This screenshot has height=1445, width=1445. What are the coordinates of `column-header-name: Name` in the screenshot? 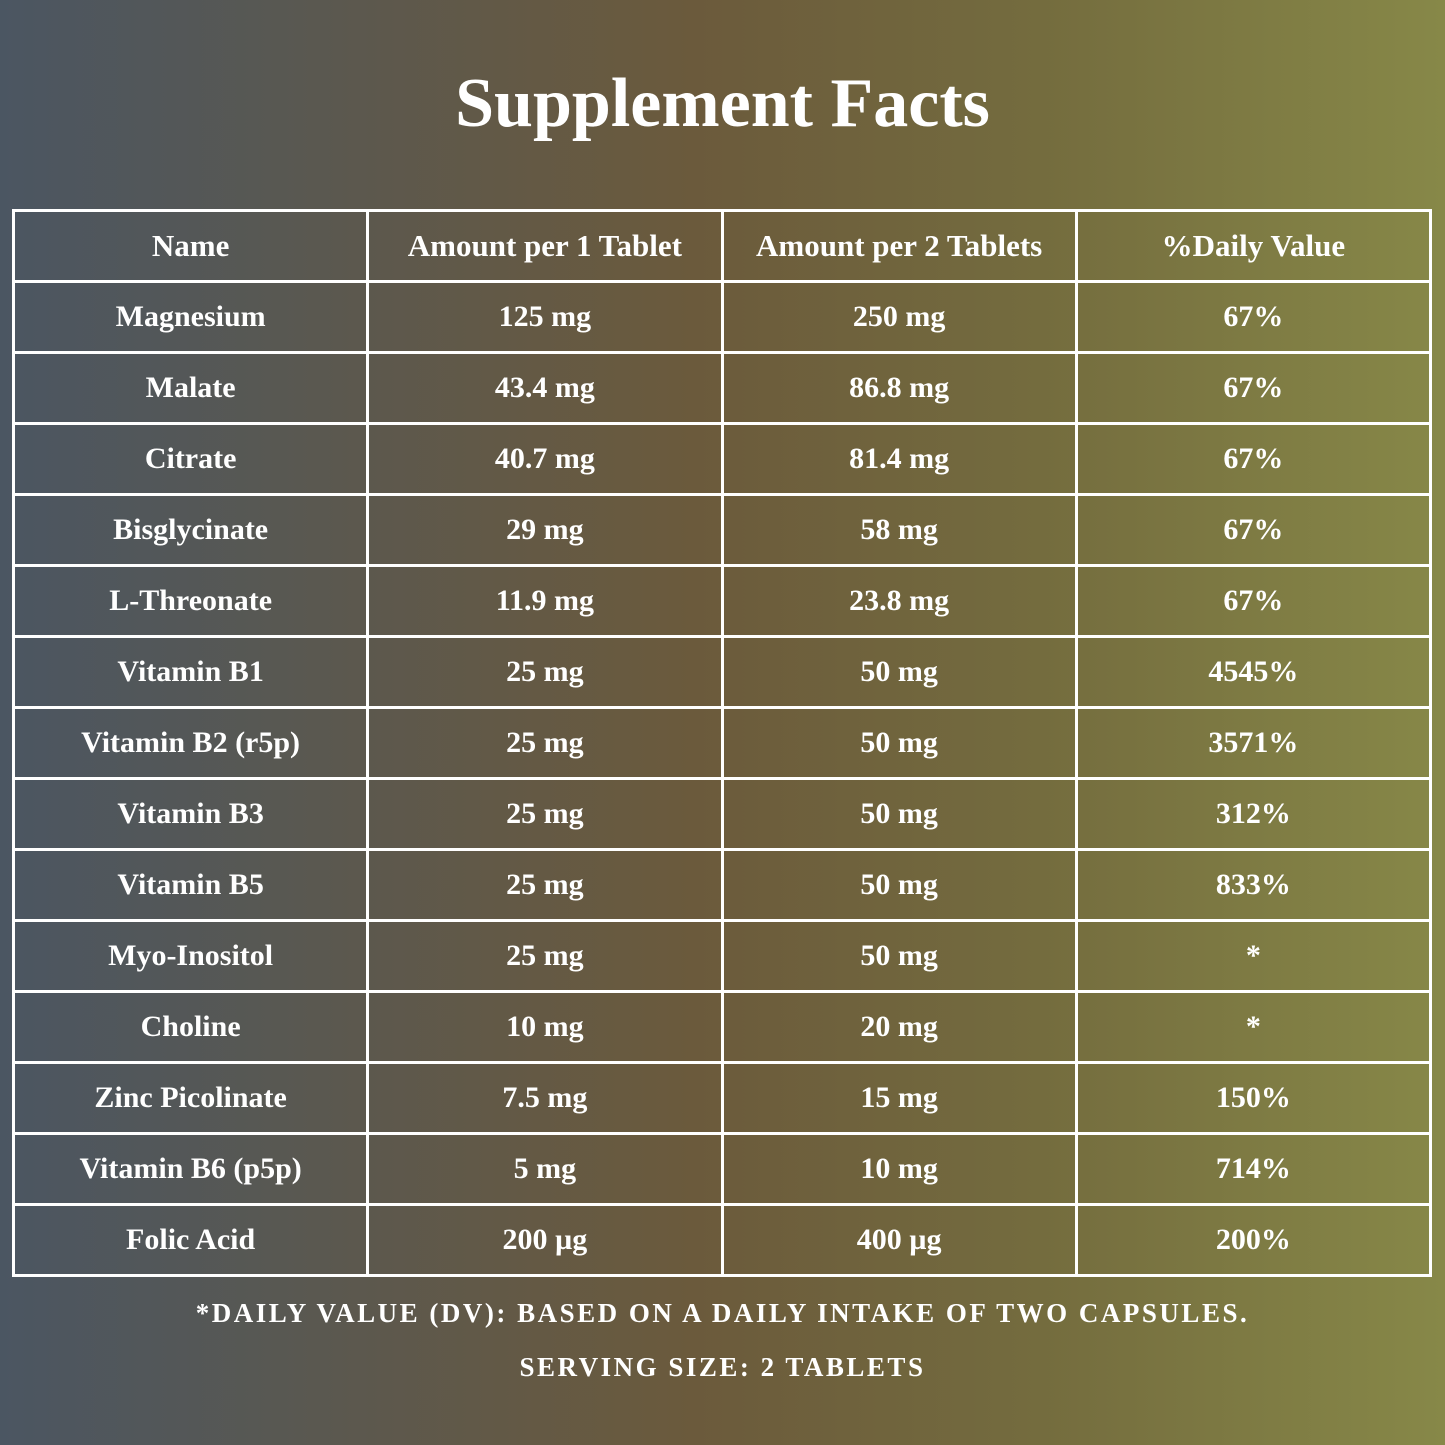 It's located at (190, 246).